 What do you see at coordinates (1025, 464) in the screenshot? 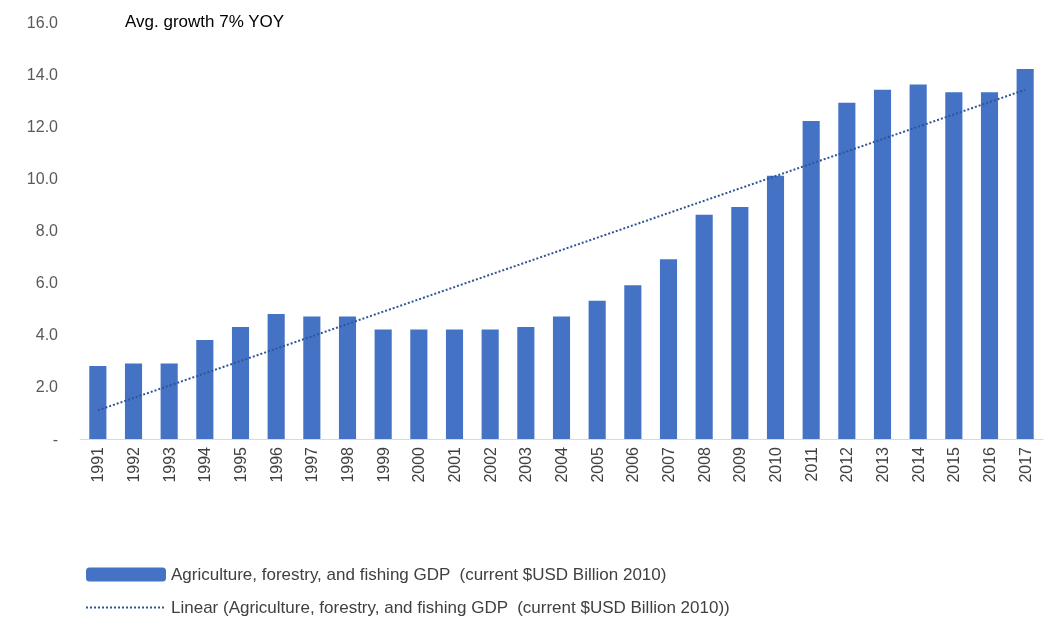
I see `x-tick-label: 2017` at bounding box center [1025, 464].